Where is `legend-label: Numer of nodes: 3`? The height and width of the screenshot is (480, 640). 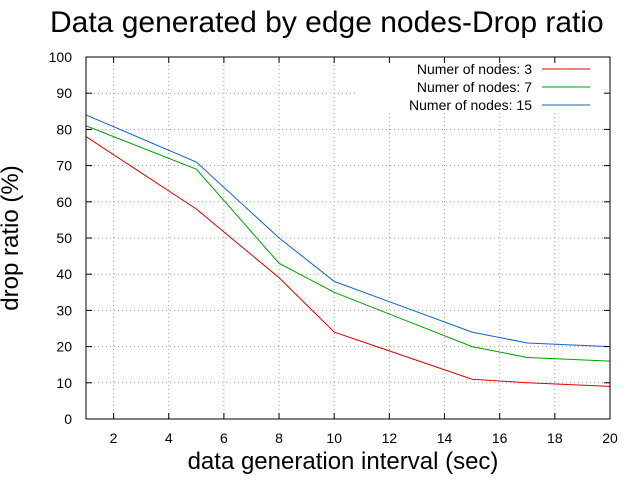
legend-label: Numer of nodes: 3 is located at coordinates (474, 69).